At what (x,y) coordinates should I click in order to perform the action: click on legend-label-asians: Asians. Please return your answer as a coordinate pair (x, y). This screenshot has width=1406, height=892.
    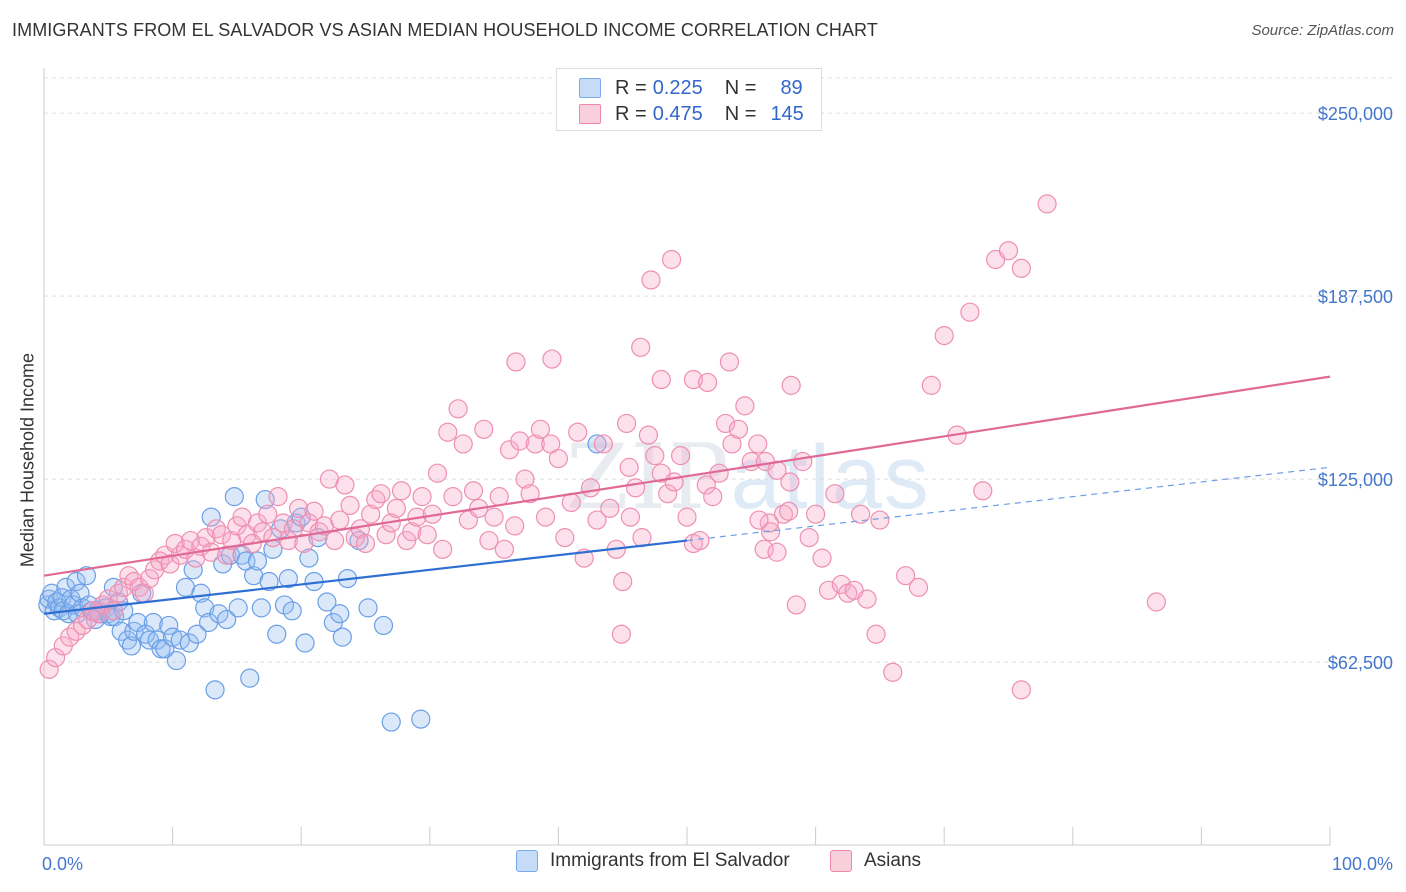
    Looking at the image, I should click on (893, 860).